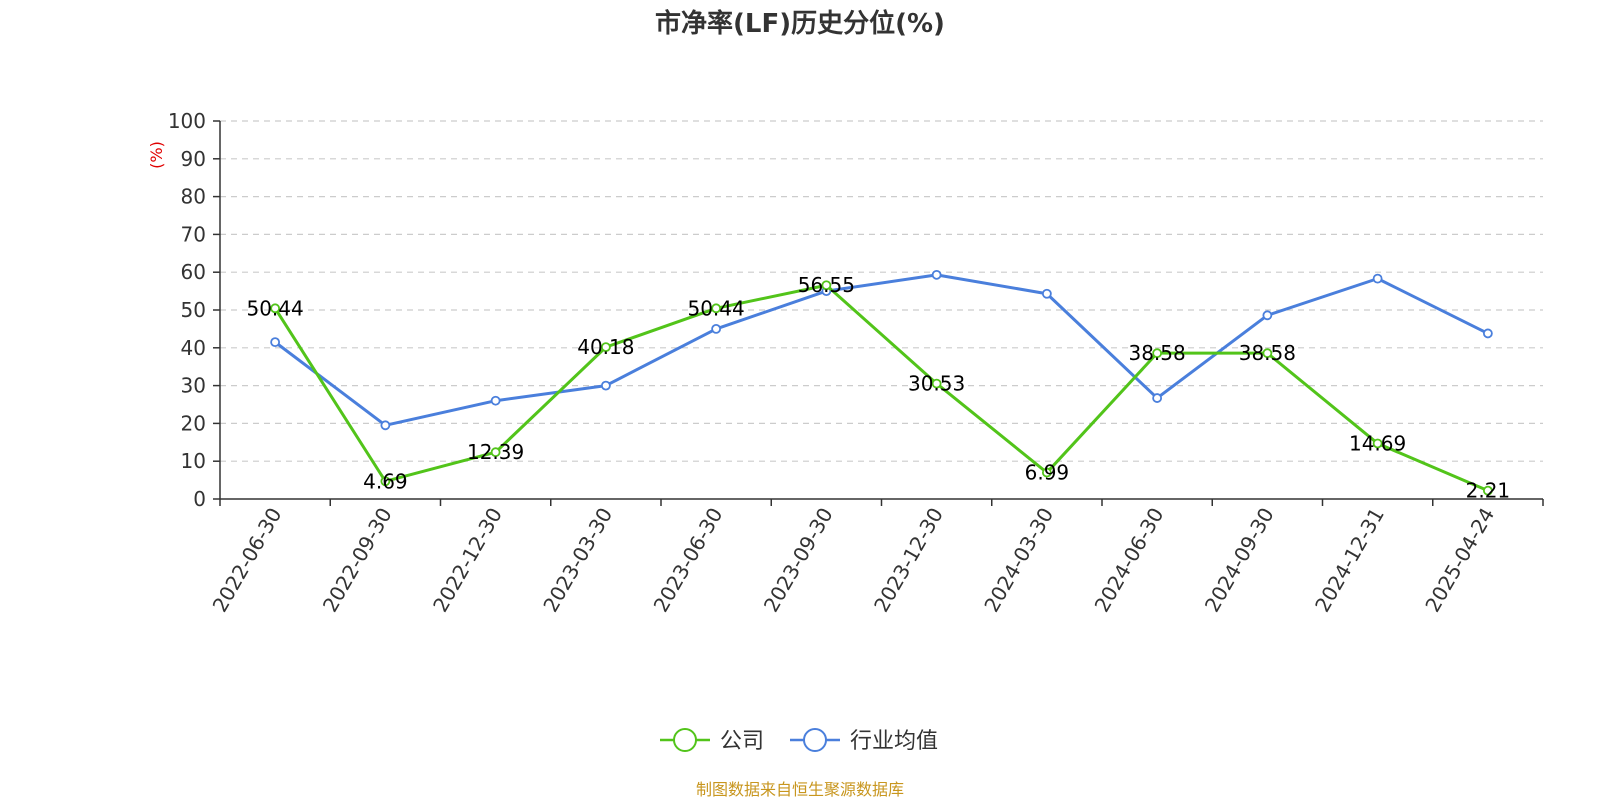 The width and height of the screenshot is (1600, 800). I want to click on y-tick-label: 90, so click(193, 159).